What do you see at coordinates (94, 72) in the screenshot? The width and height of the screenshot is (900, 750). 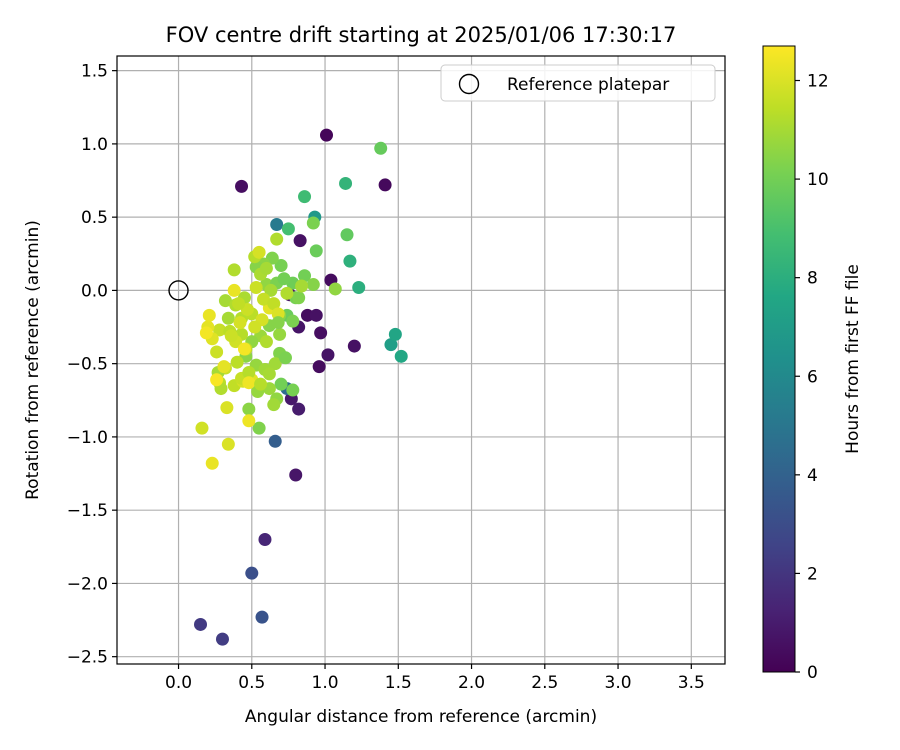 I see `y-tick-label: 1.5` at bounding box center [94, 72].